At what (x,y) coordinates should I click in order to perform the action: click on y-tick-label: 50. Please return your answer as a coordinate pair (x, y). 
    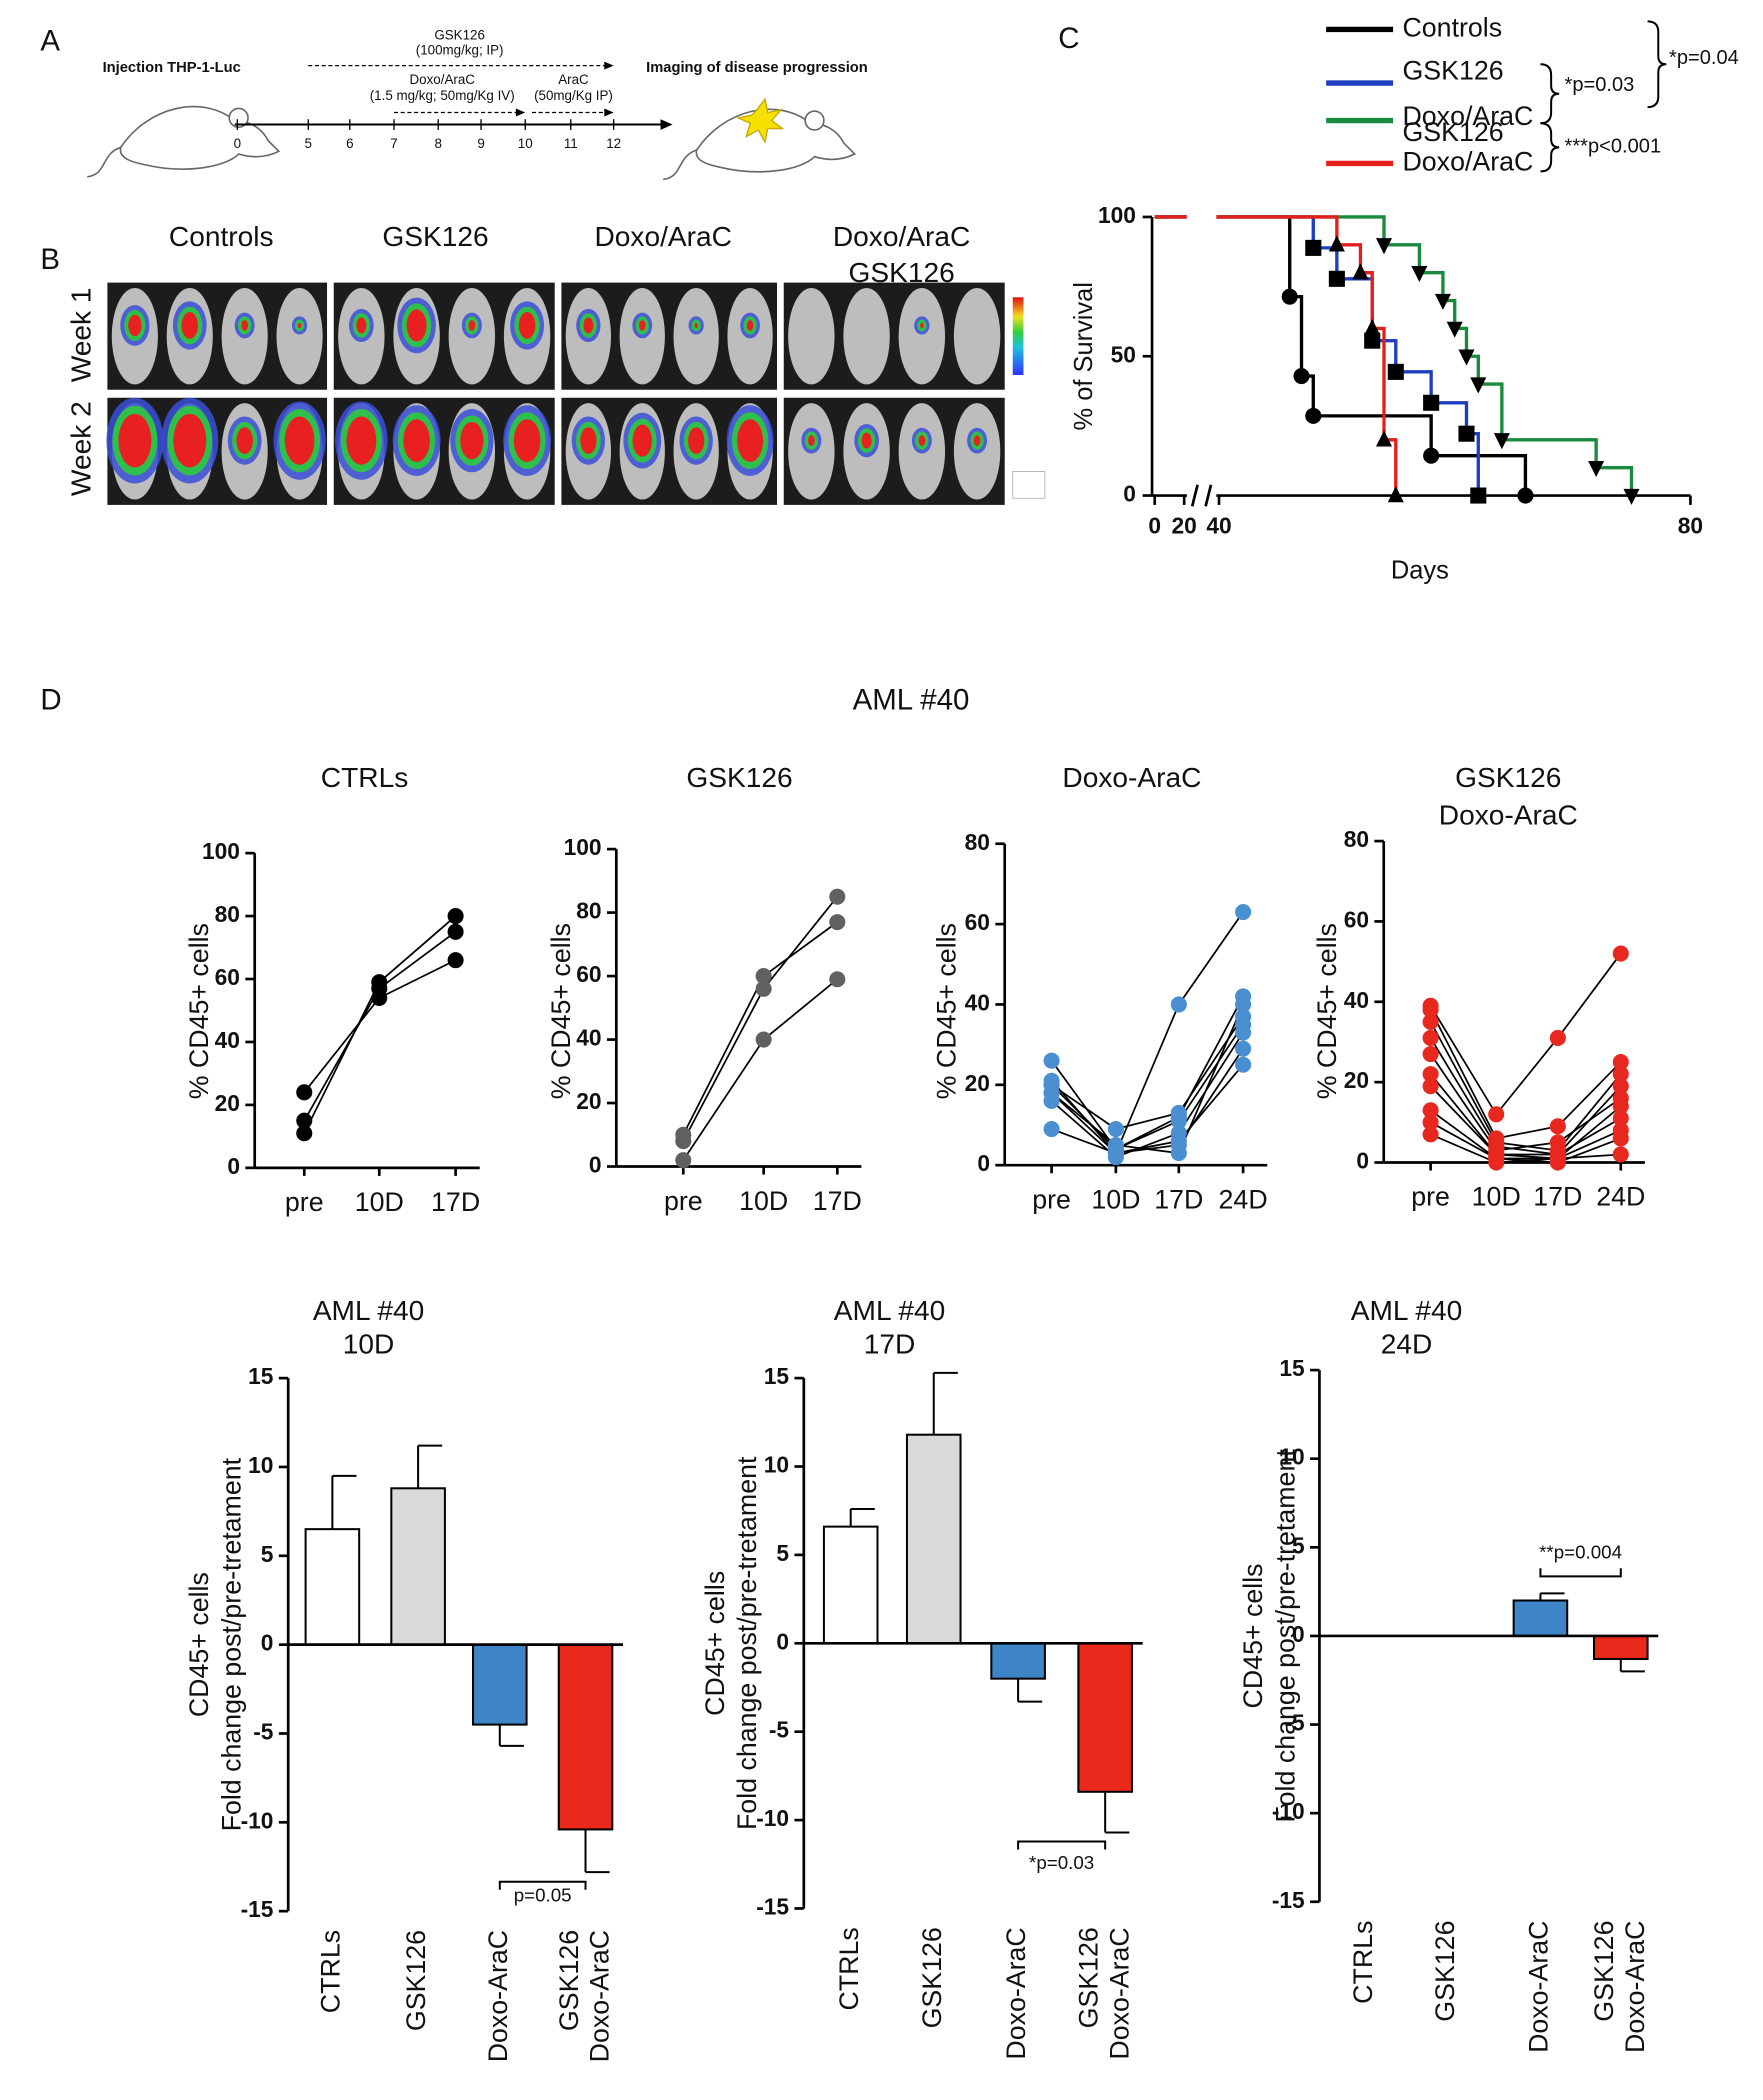
    Looking at the image, I should click on (1123, 354).